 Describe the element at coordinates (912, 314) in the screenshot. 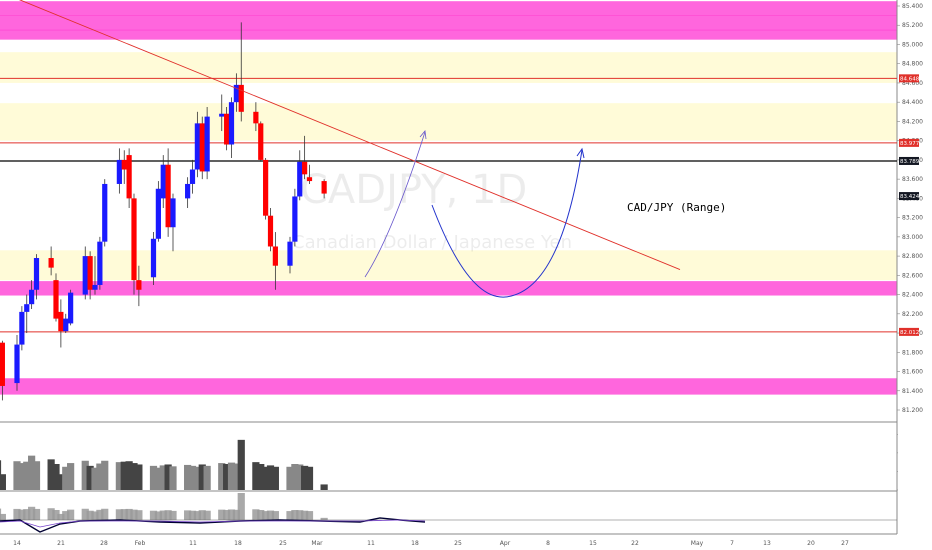

I see `price-tick-label: 82.200` at that location.